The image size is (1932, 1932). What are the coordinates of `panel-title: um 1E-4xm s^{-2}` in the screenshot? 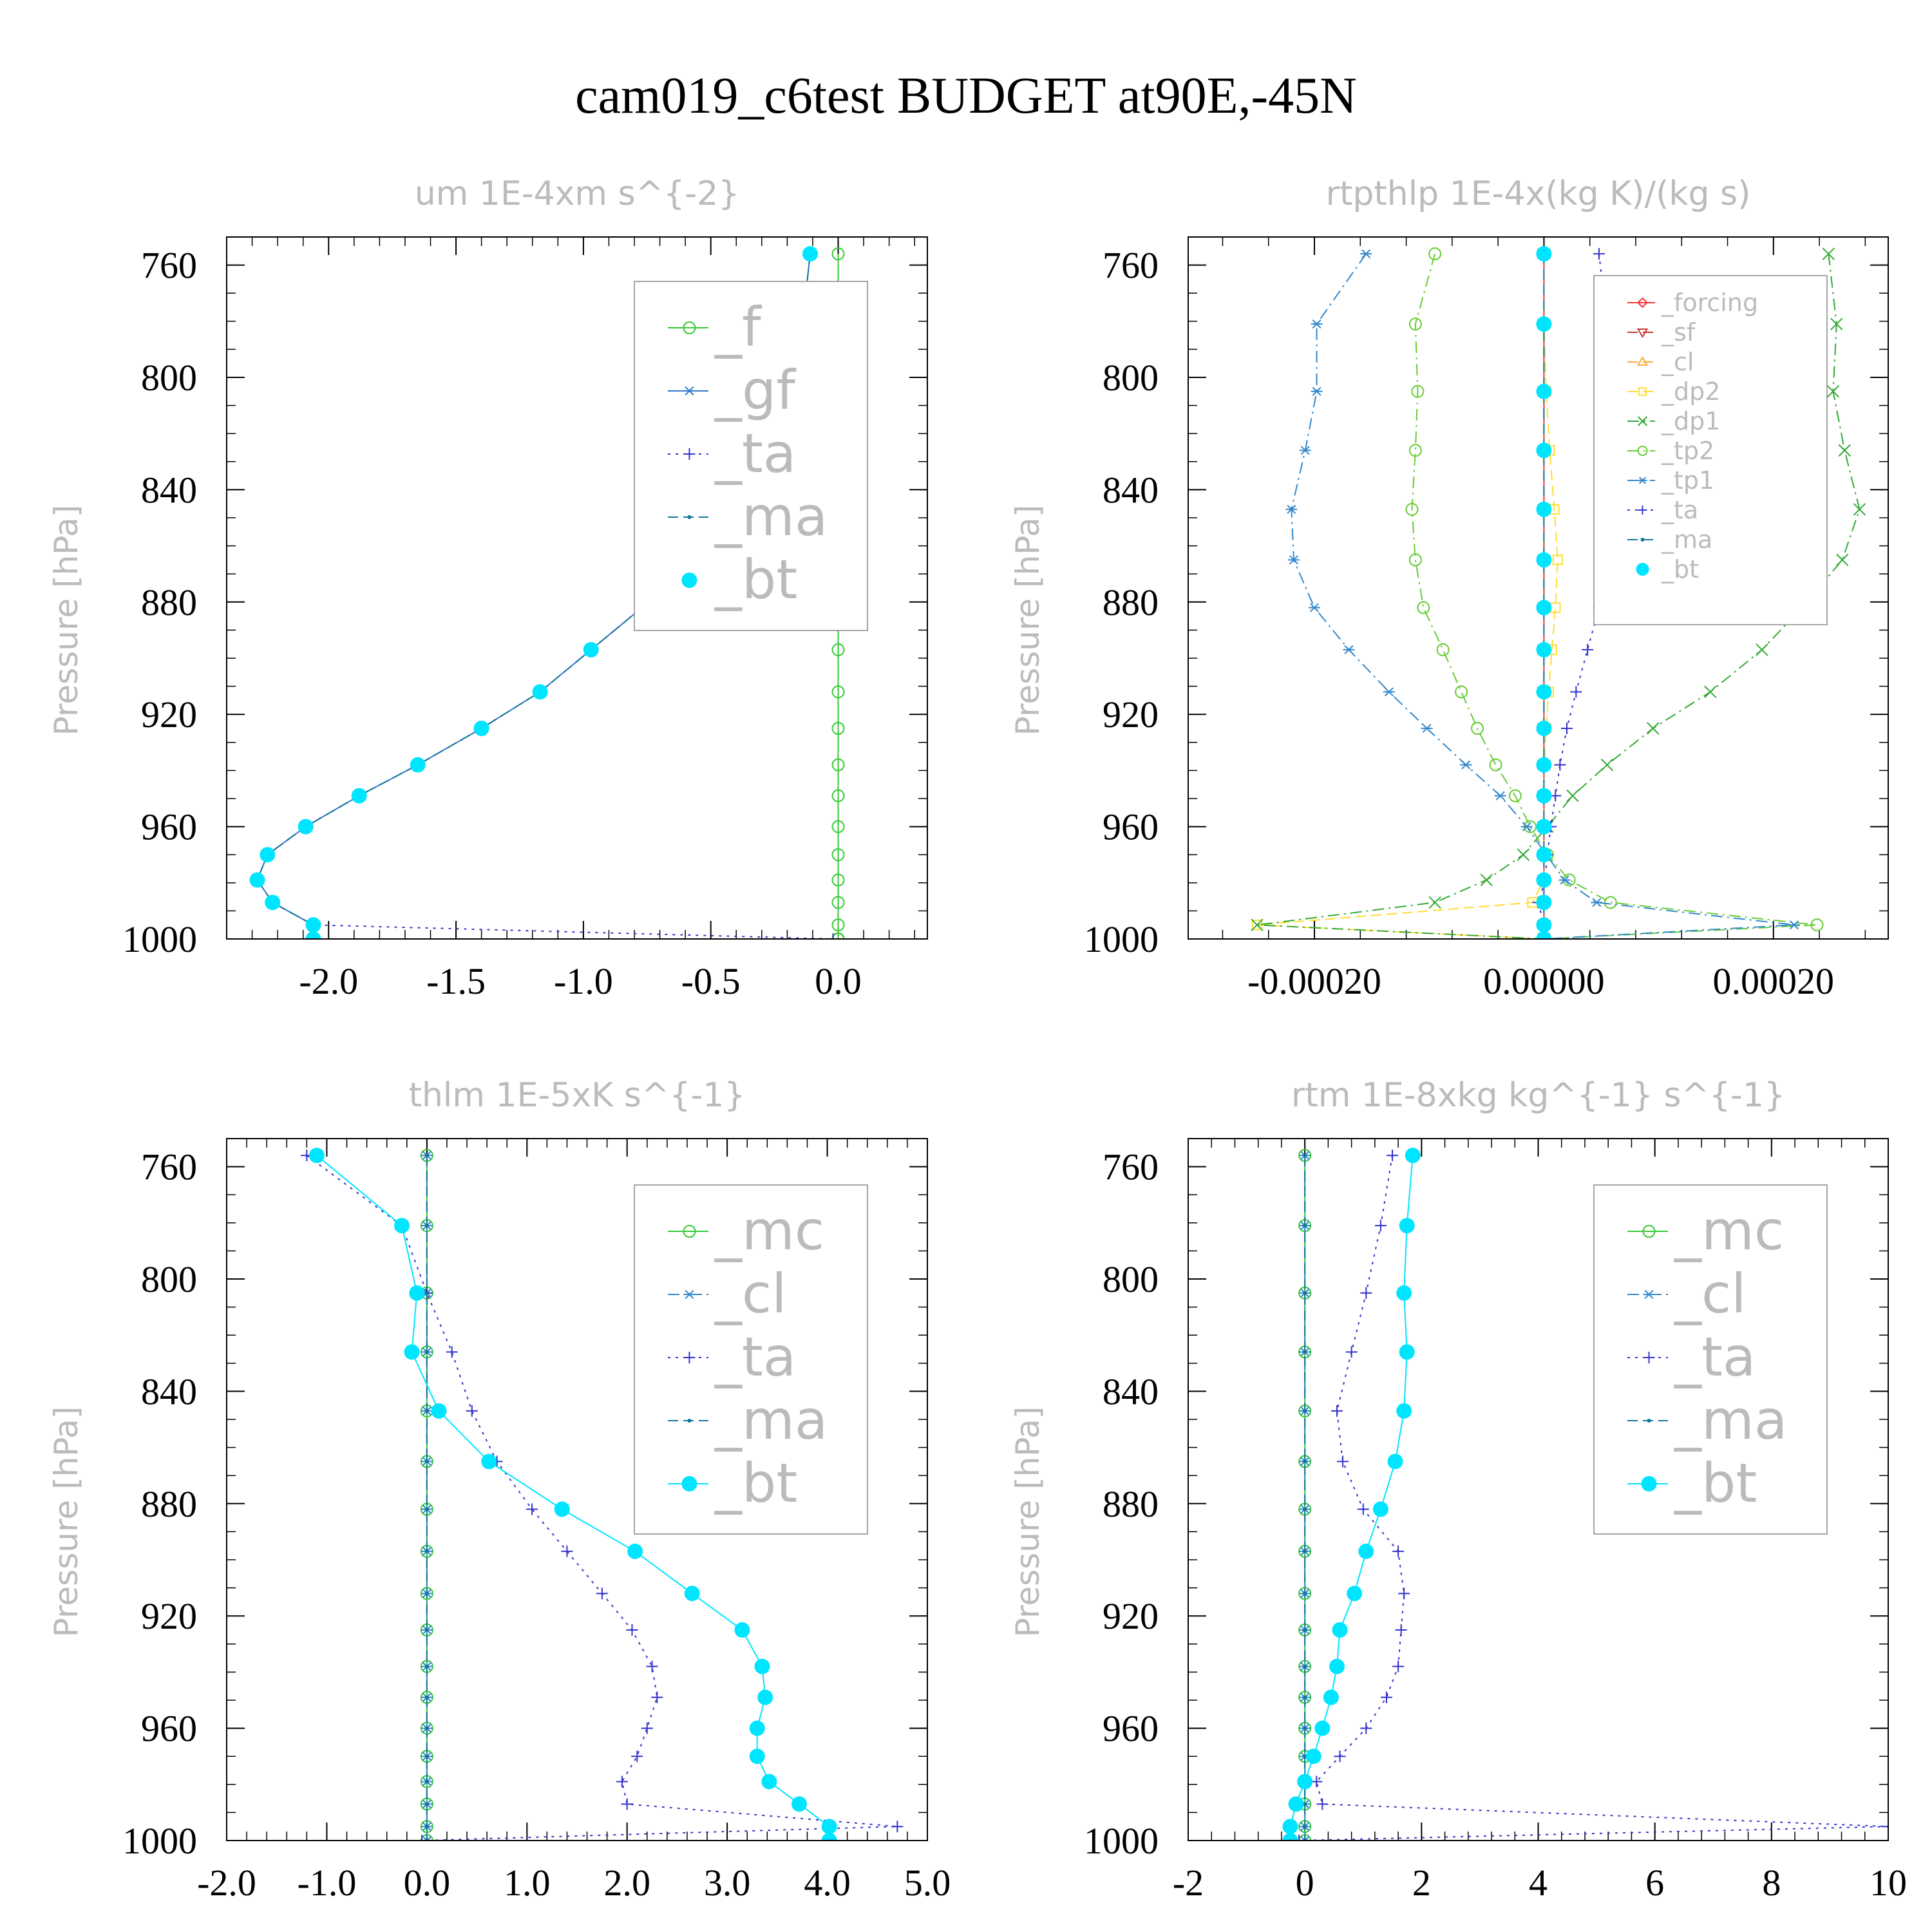 It's located at (577, 194).